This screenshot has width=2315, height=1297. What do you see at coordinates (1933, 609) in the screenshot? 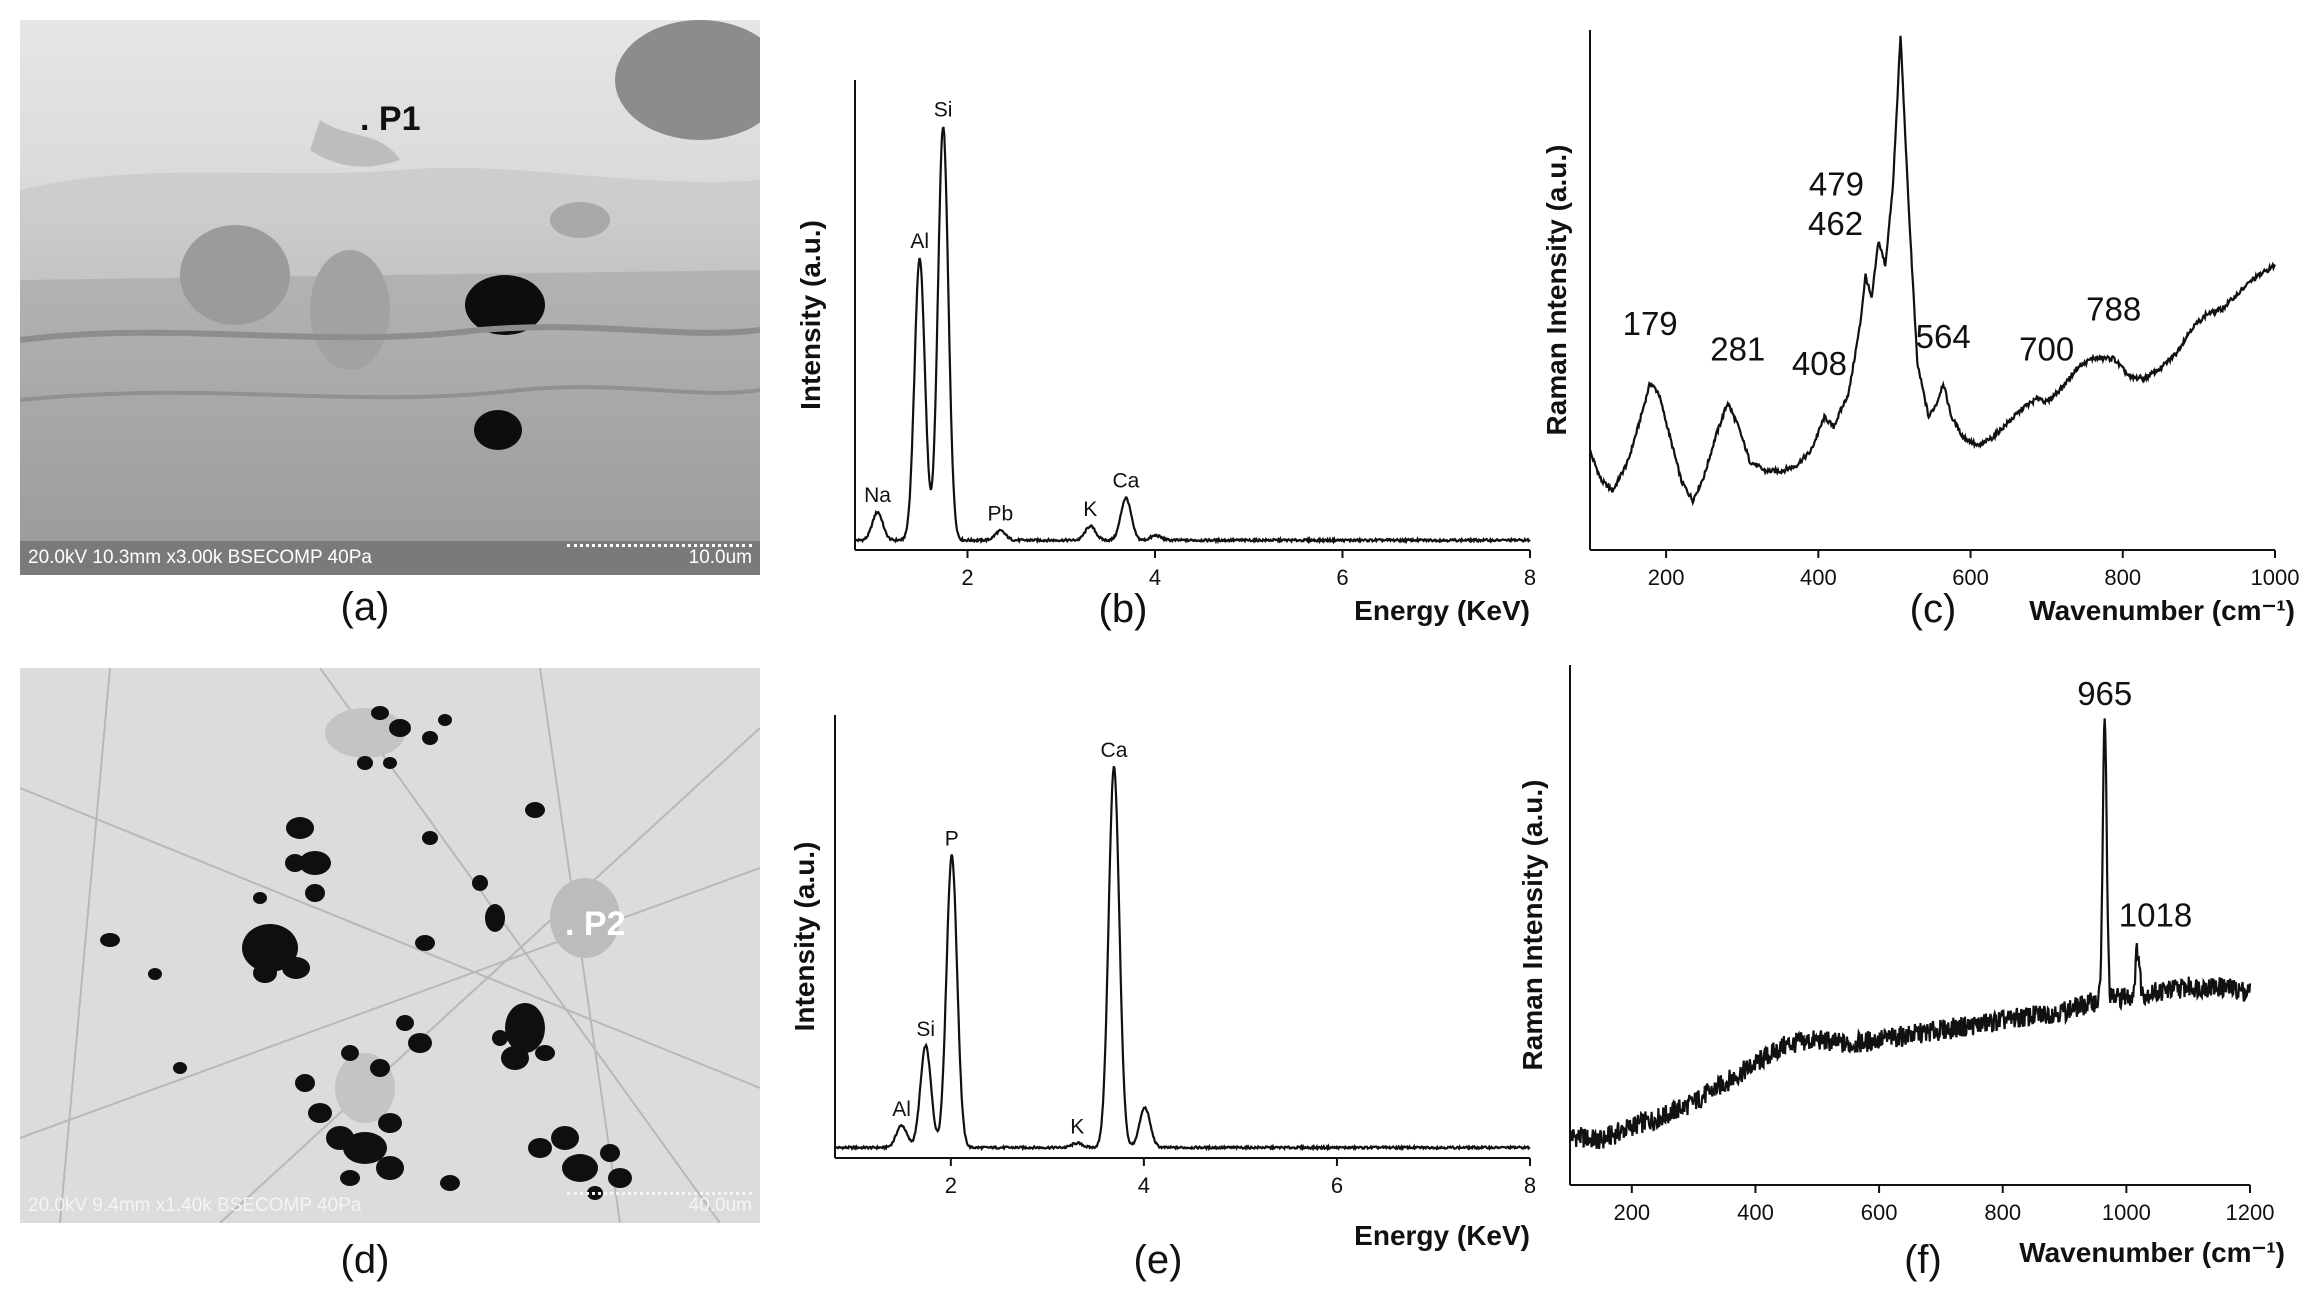
I see `panel-label-c: (c)` at bounding box center [1933, 609].